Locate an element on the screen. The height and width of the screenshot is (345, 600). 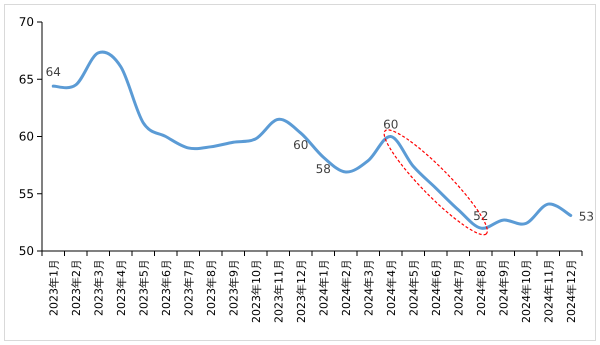
y-tick-label: 60 is located at coordinates (26, 137).